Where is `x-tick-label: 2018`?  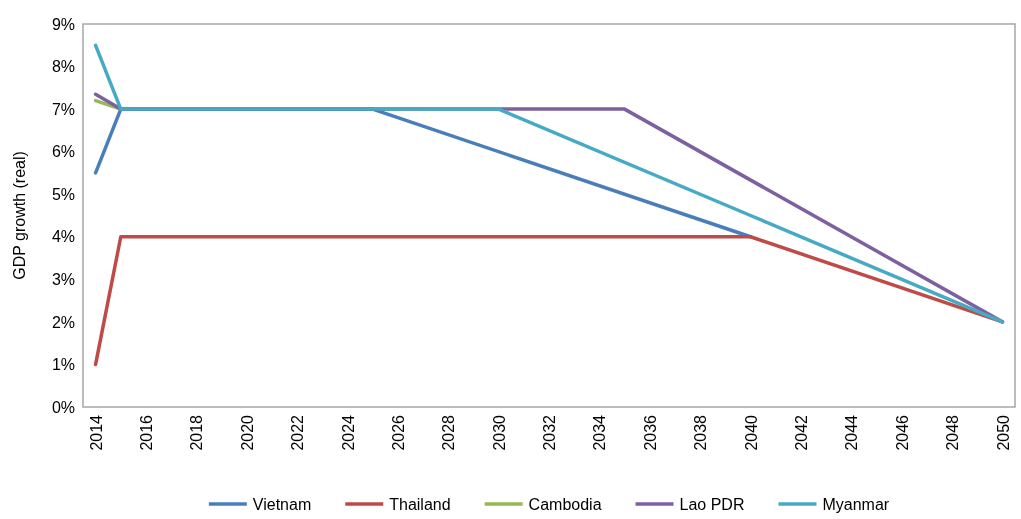
x-tick-label: 2018 is located at coordinates (197, 432).